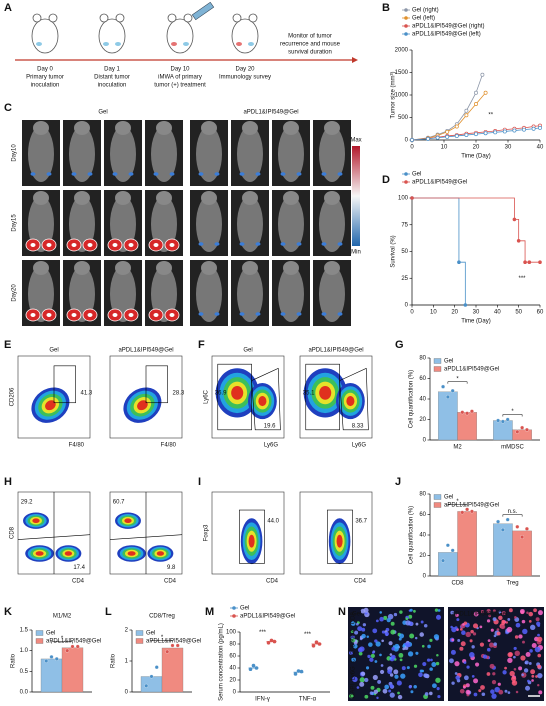 The image size is (546, 706). What do you see at coordinates (354, 673) in the screenshot?
I see `stain-label: Ly6G` at bounding box center [354, 673].